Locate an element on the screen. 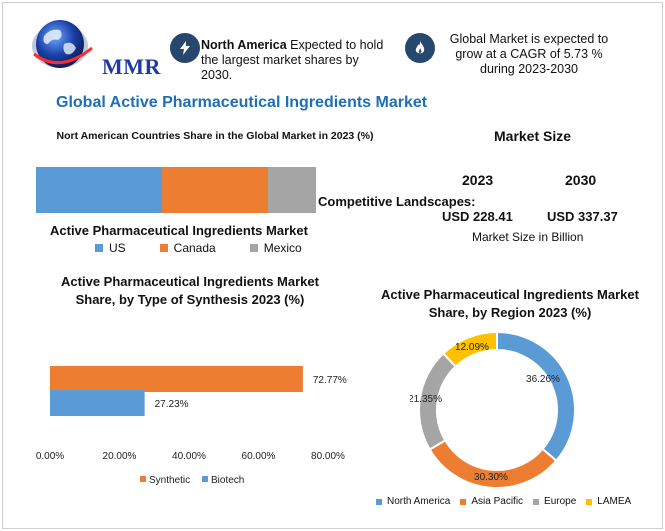 This screenshot has height=531, width=665. legend-label: Asia Pacific is located at coordinates (497, 501).